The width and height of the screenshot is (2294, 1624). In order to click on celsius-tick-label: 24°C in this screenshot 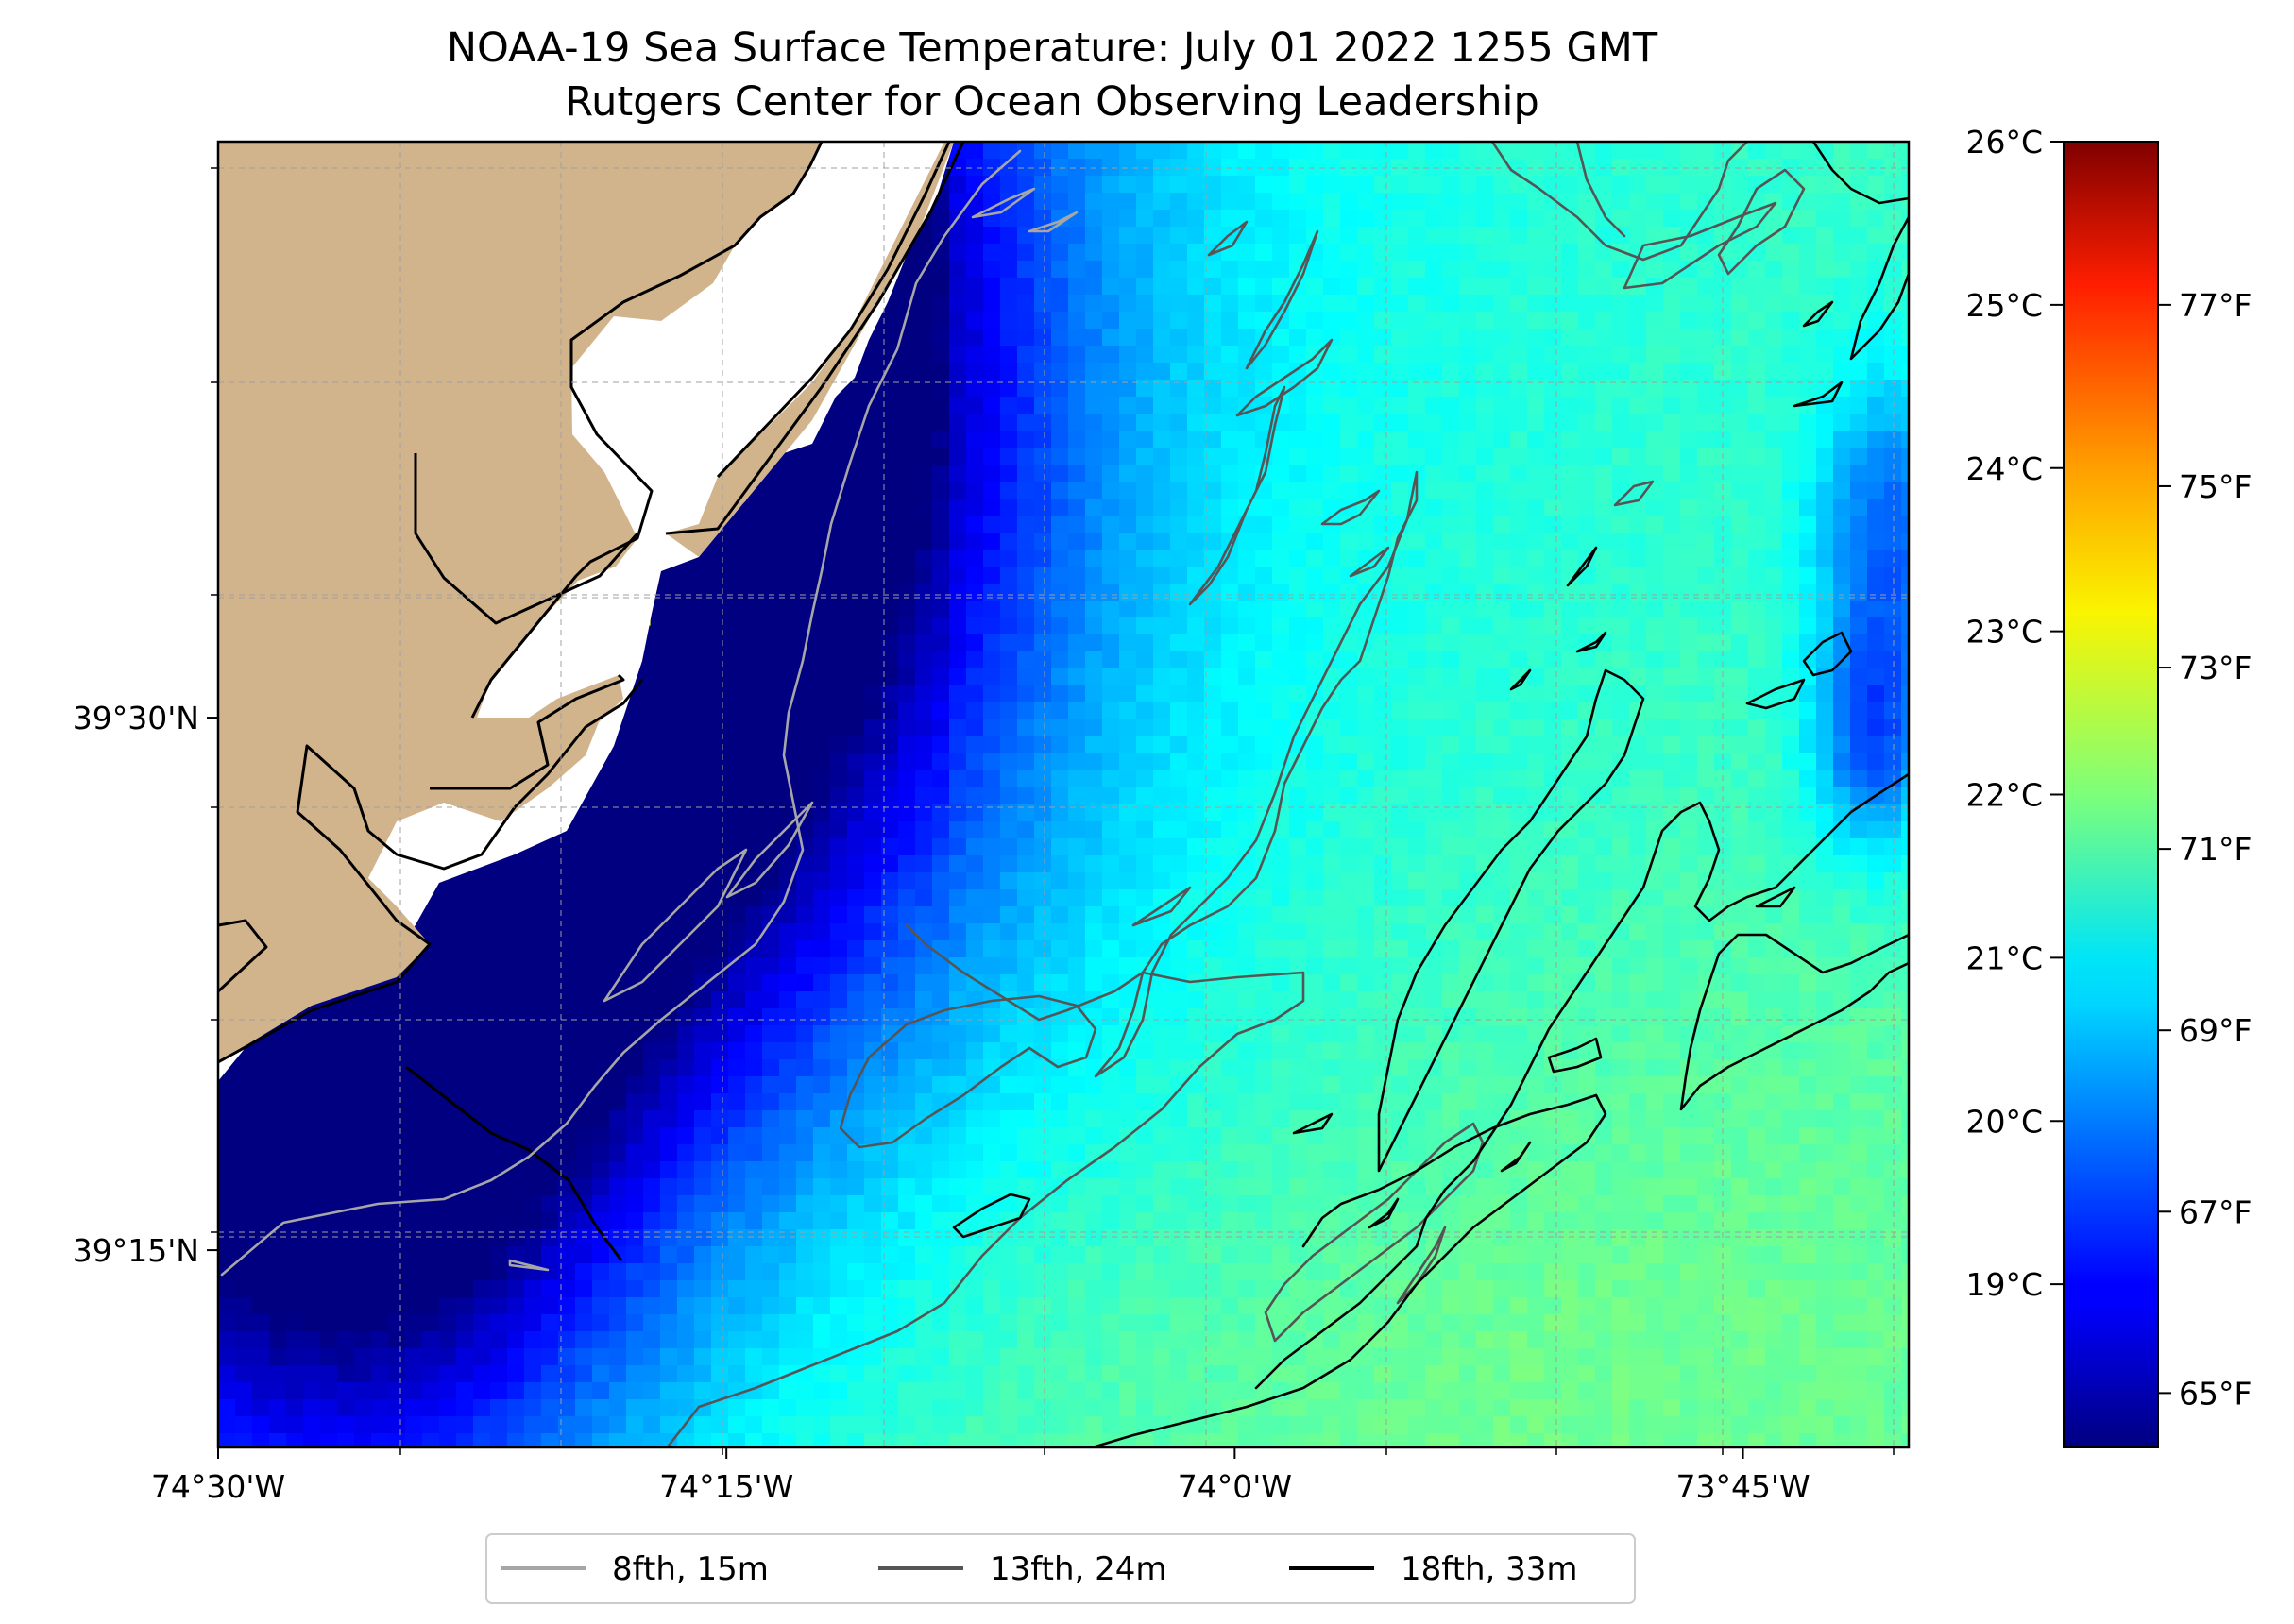, I will do `click(2004, 468)`.